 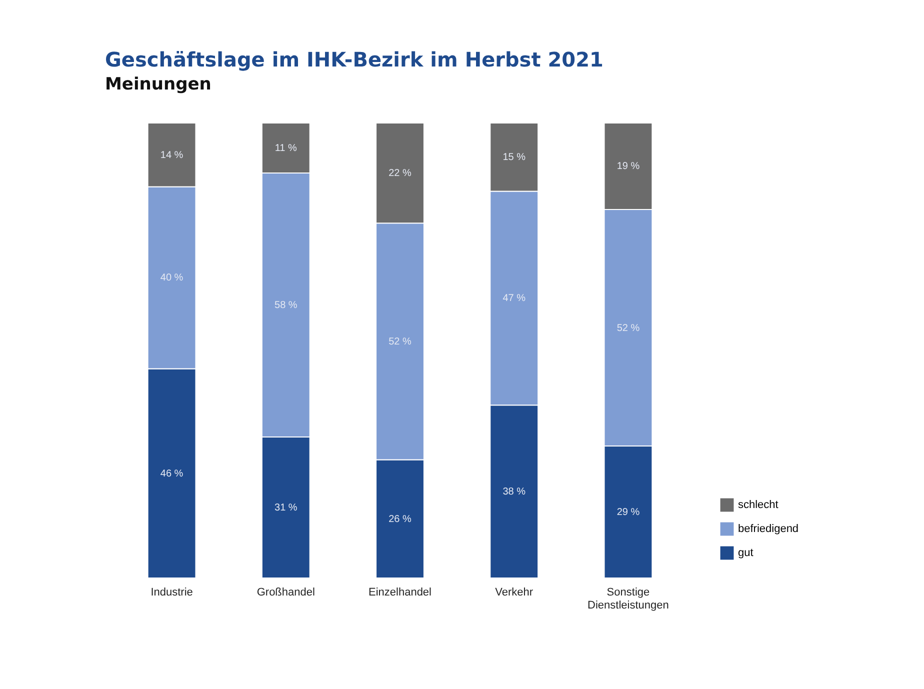 I want to click on data-label: 22 %, so click(x=400, y=174).